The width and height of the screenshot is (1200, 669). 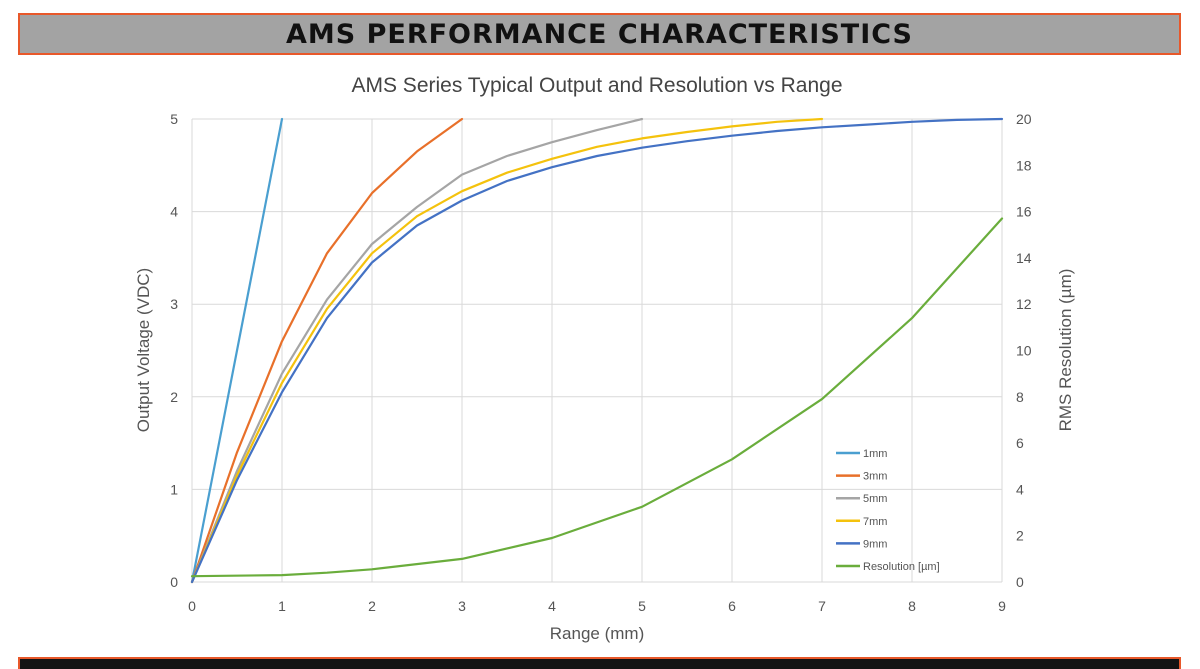 What do you see at coordinates (912, 606) in the screenshot?
I see `x-tick-label-8: 8` at bounding box center [912, 606].